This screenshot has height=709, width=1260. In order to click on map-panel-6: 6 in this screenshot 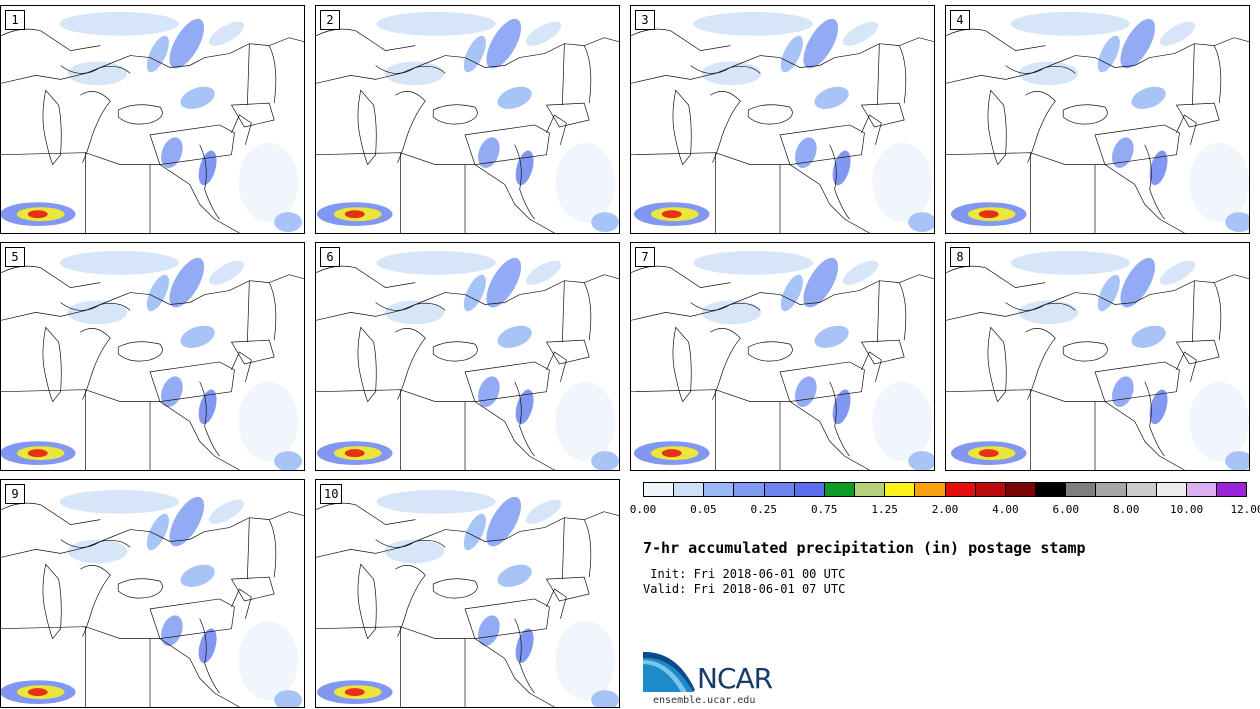, I will do `click(467, 356)`.